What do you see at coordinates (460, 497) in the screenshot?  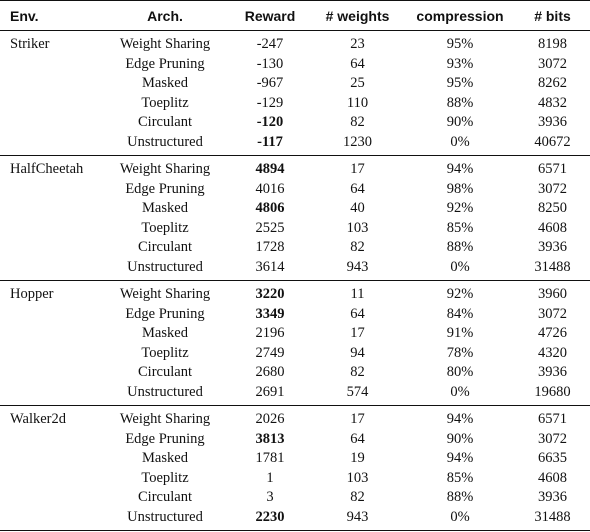 I see `cell-compression: 88%` at bounding box center [460, 497].